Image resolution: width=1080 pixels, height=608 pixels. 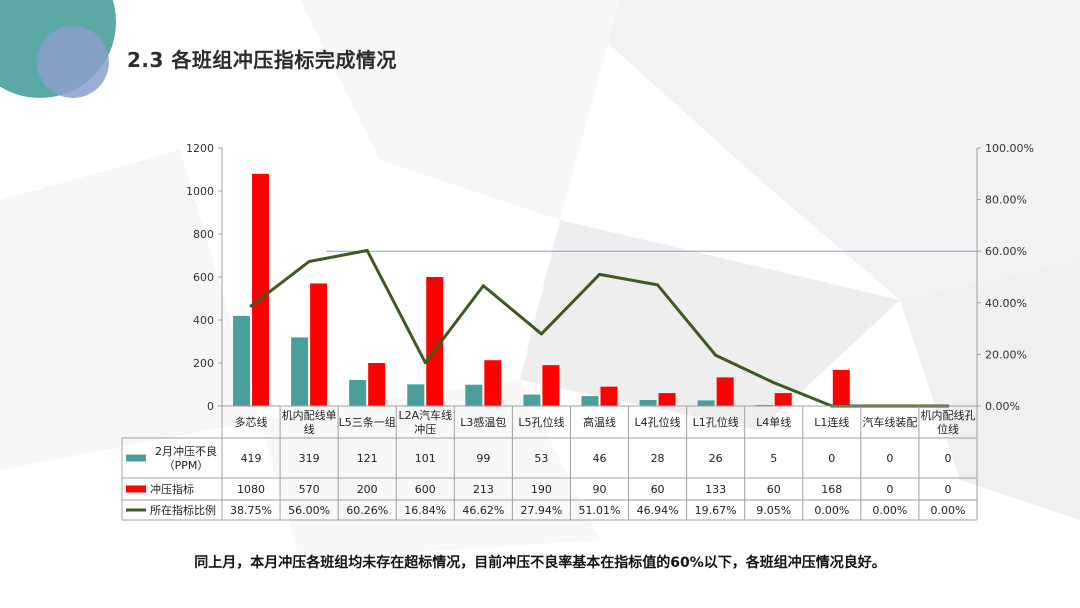 I want to click on decorative-blue-circle, so click(x=73, y=62).